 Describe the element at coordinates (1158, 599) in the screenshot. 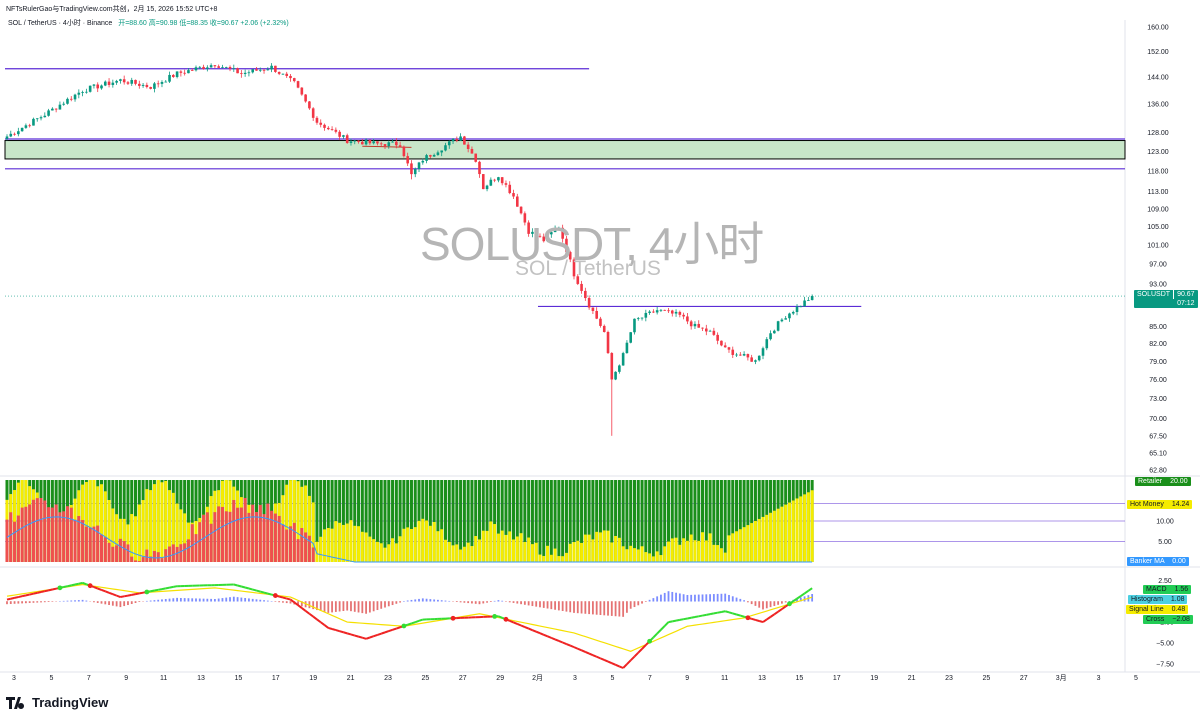

I see `histogram-label: Histogram 1.08` at that location.